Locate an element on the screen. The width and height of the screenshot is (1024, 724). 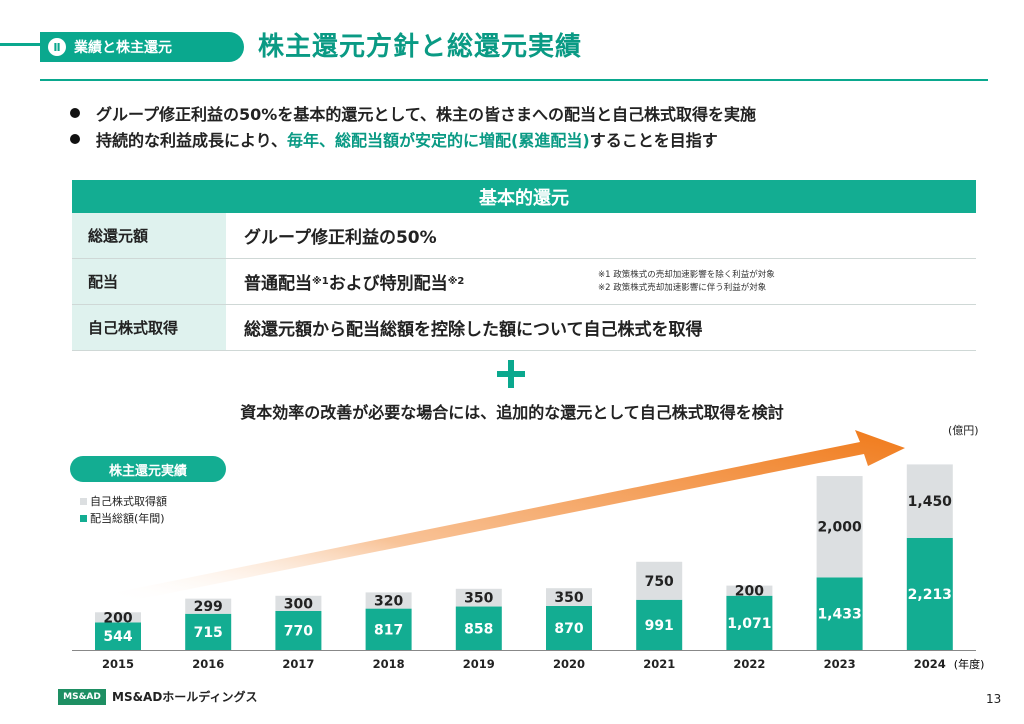
chart-title-badge: 株主還元実績 is located at coordinates (148, 469).